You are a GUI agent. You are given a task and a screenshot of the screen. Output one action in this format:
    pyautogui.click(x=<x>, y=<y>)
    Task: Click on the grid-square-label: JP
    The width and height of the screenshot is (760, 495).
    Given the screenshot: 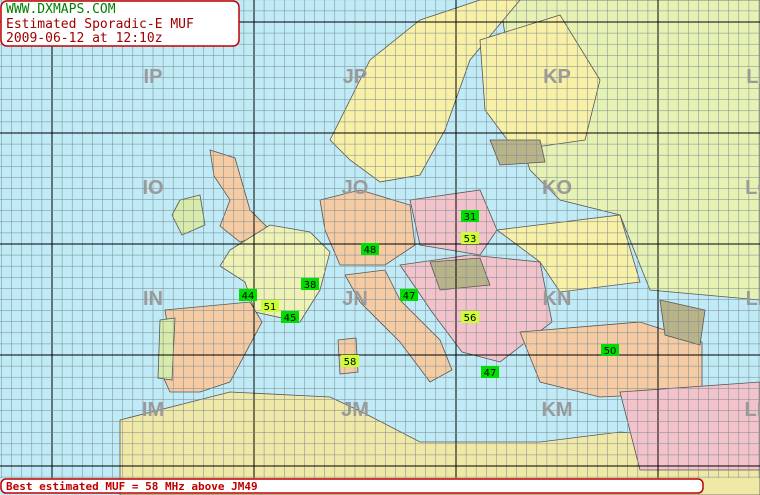 What is the action you would take?
    pyautogui.click(x=355, y=77)
    